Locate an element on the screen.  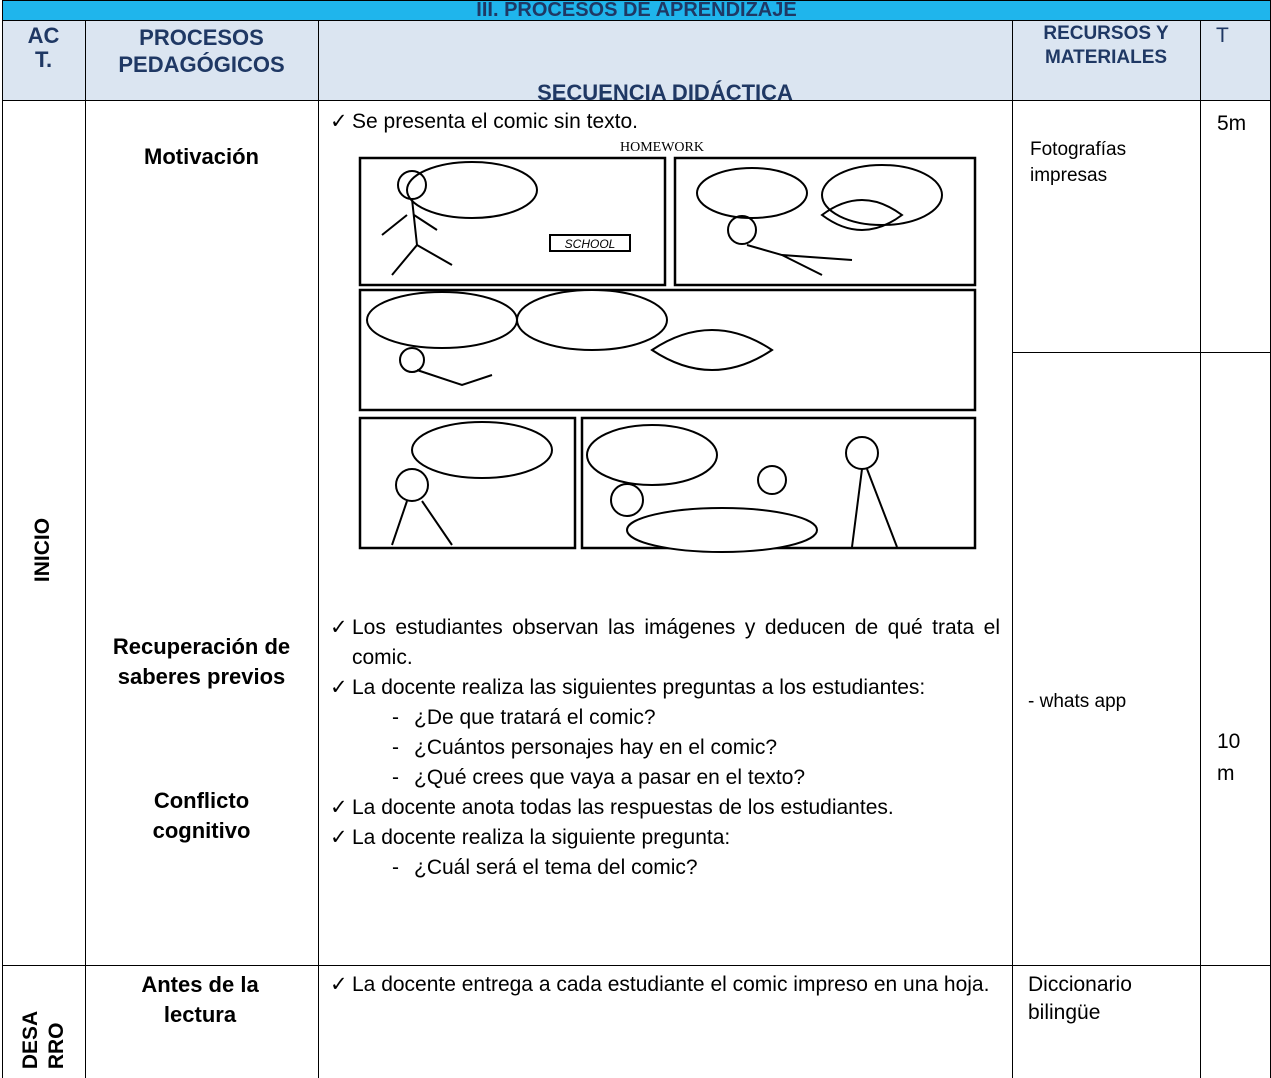
step-intro: Se presenta el comic sin texto. is located at coordinates (665, 122).